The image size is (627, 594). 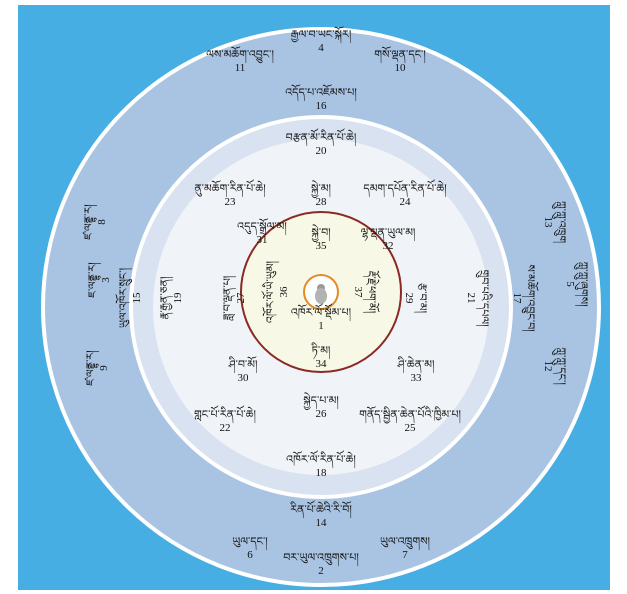 What do you see at coordinates (230, 188) in the screenshot?
I see `label-23-text: ནུ་མཆོག་རིན་པོ་ཆེ།` at bounding box center [230, 188].